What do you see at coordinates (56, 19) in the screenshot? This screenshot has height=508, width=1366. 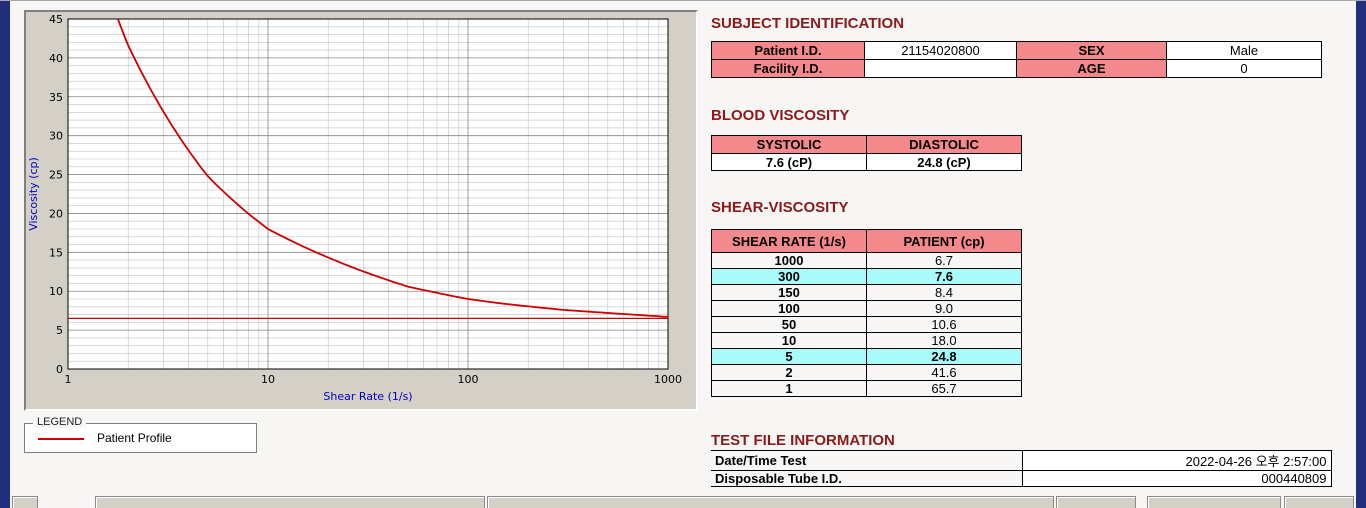 I see `svg-text: 45` at bounding box center [56, 19].